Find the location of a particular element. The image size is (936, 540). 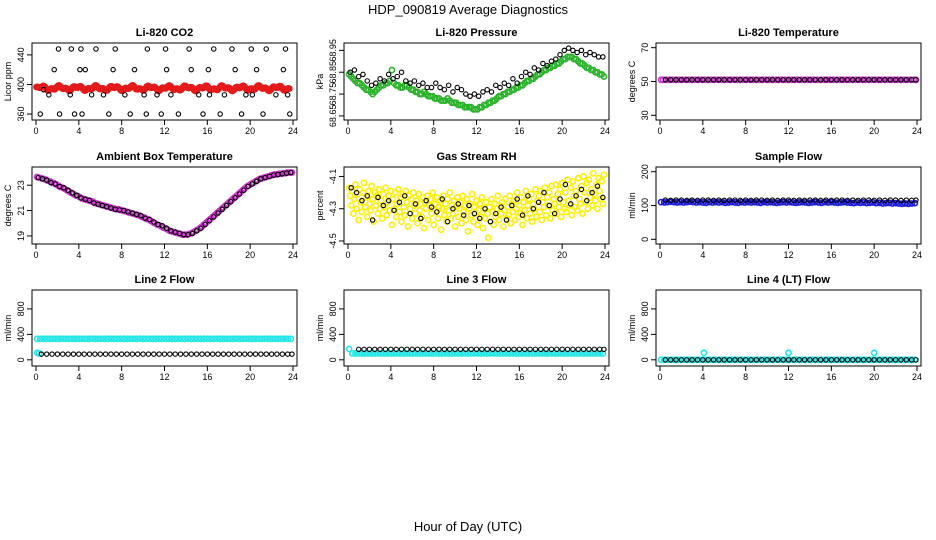

x-tick-label: 16 is located at coordinates (207, 255).